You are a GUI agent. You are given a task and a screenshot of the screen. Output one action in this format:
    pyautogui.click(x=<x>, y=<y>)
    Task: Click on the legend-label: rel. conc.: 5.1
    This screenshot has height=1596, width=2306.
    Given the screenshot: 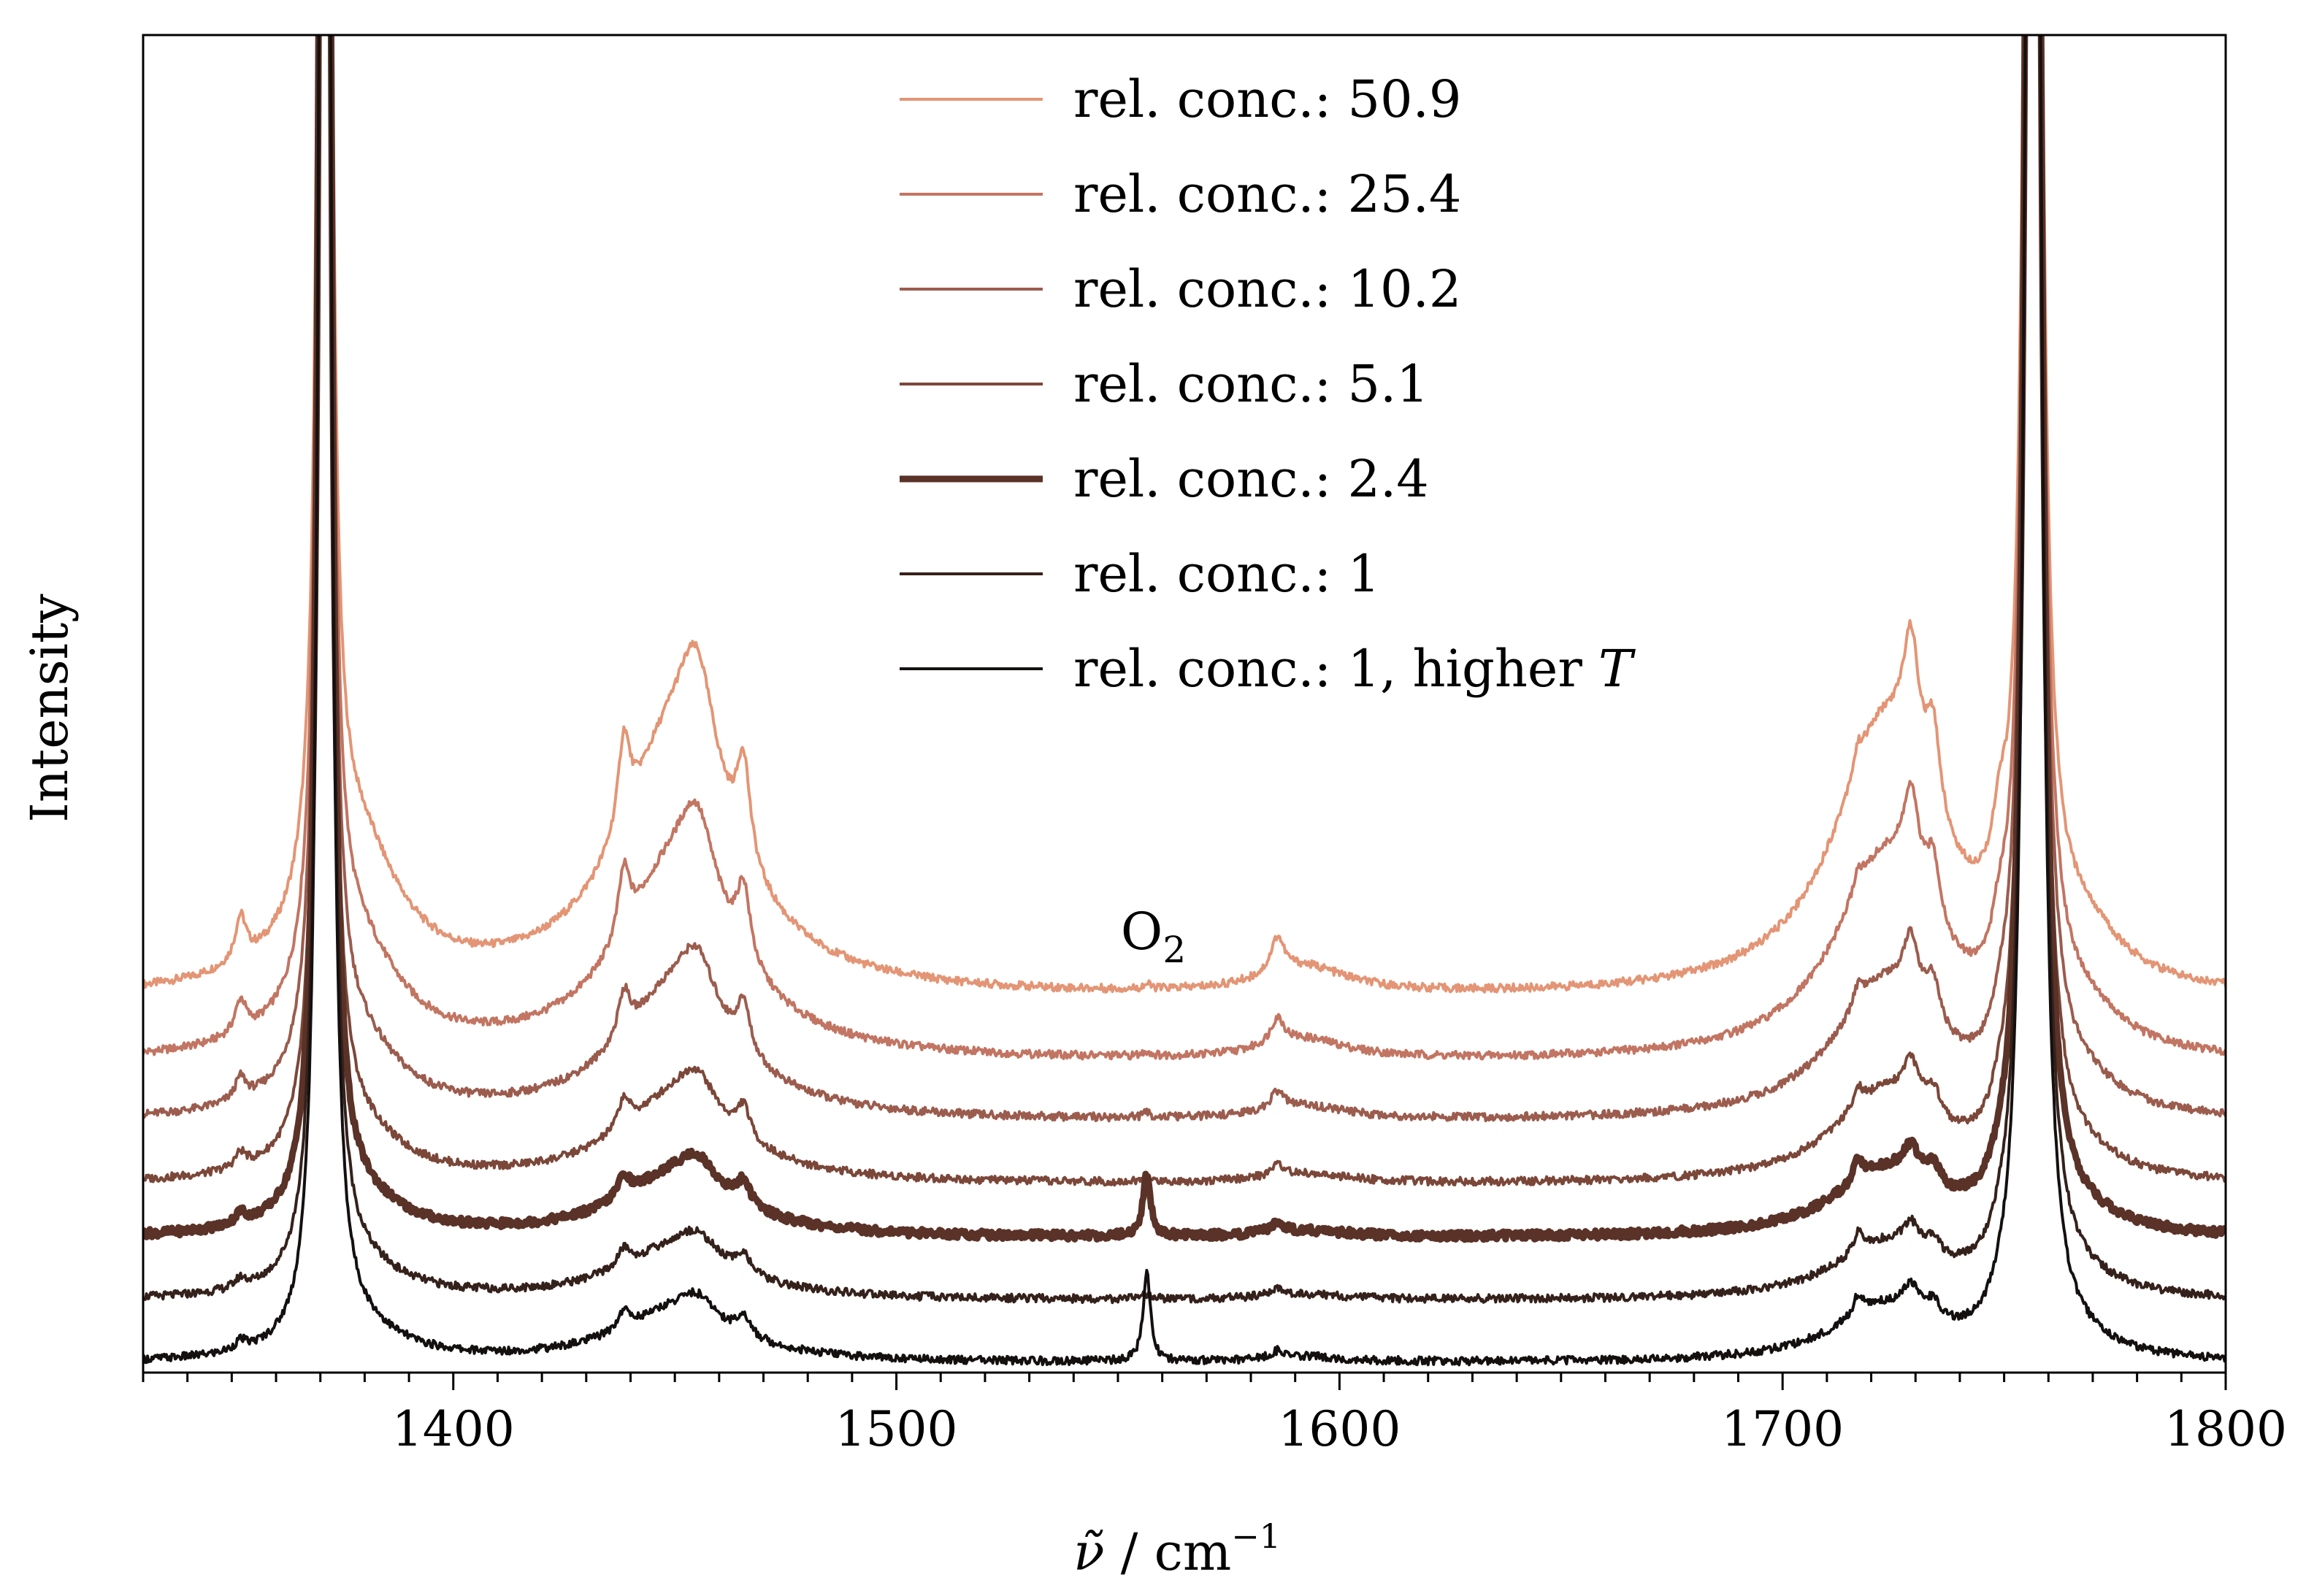 What is the action you would take?
    pyautogui.click(x=1251, y=384)
    